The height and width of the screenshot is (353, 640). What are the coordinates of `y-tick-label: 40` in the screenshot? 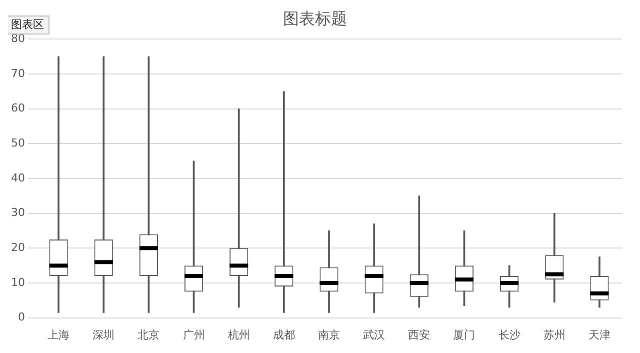 It's located at (17, 177).